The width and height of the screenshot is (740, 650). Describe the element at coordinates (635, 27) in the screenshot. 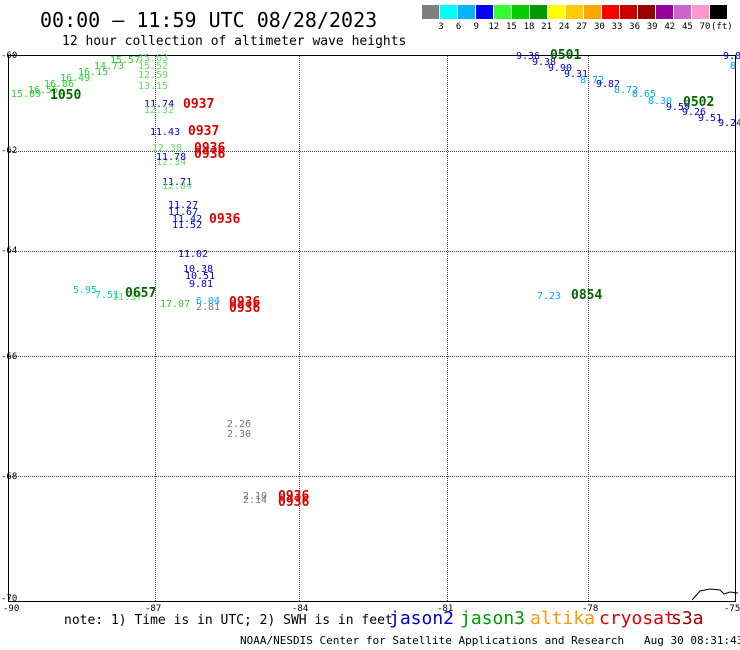

I see `color-scale-tick: 36` at that location.